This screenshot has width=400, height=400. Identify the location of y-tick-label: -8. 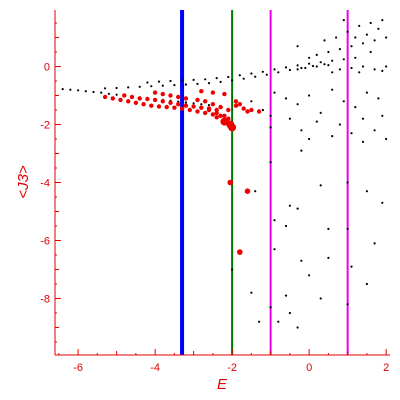
(45, 299).